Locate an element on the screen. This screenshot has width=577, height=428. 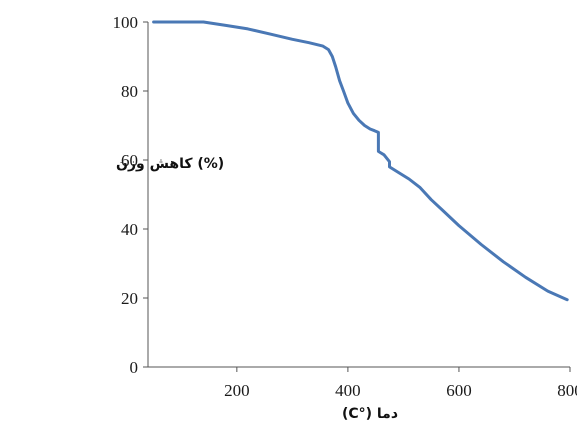
y-axis-ticks: 0 20 40 60 80 100 is located at coordinates (130, 195).